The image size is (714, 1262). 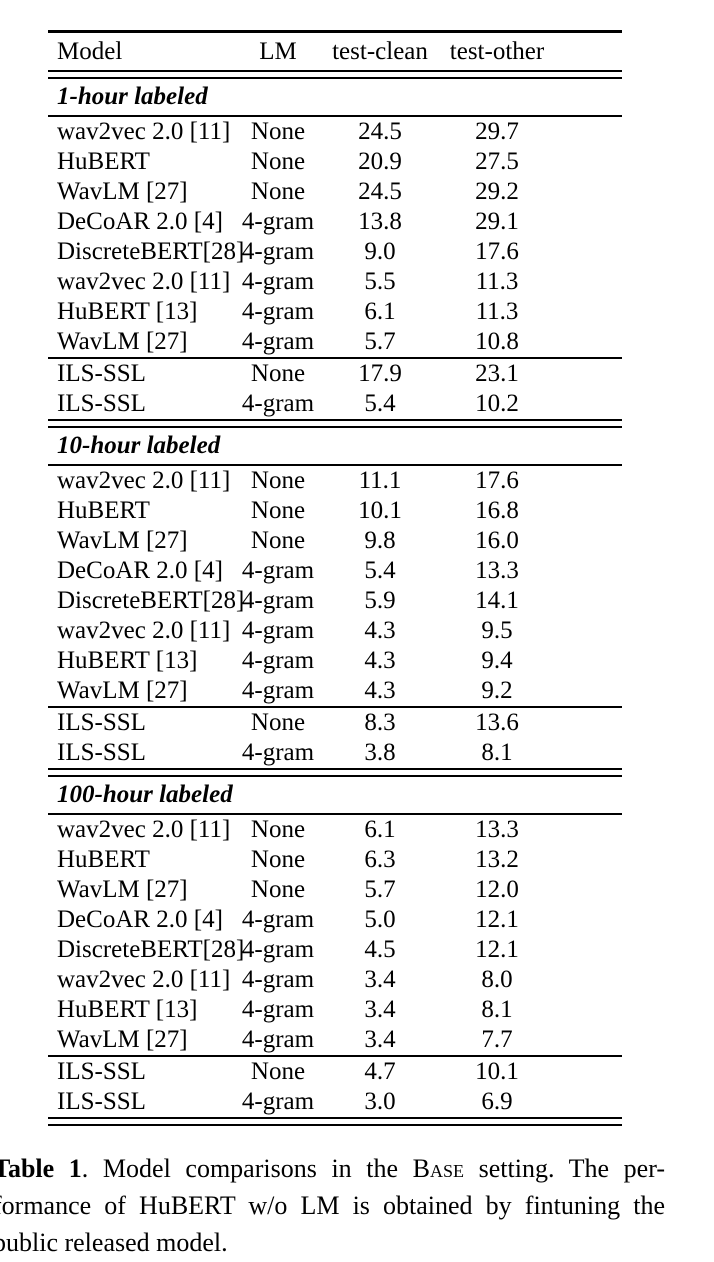 I want to click on section-highlight-rows: ILS-SSL None 4.7 10.1 ILS-SSL 4-gram 3.0 6.9, so click(x=335, y=1087).